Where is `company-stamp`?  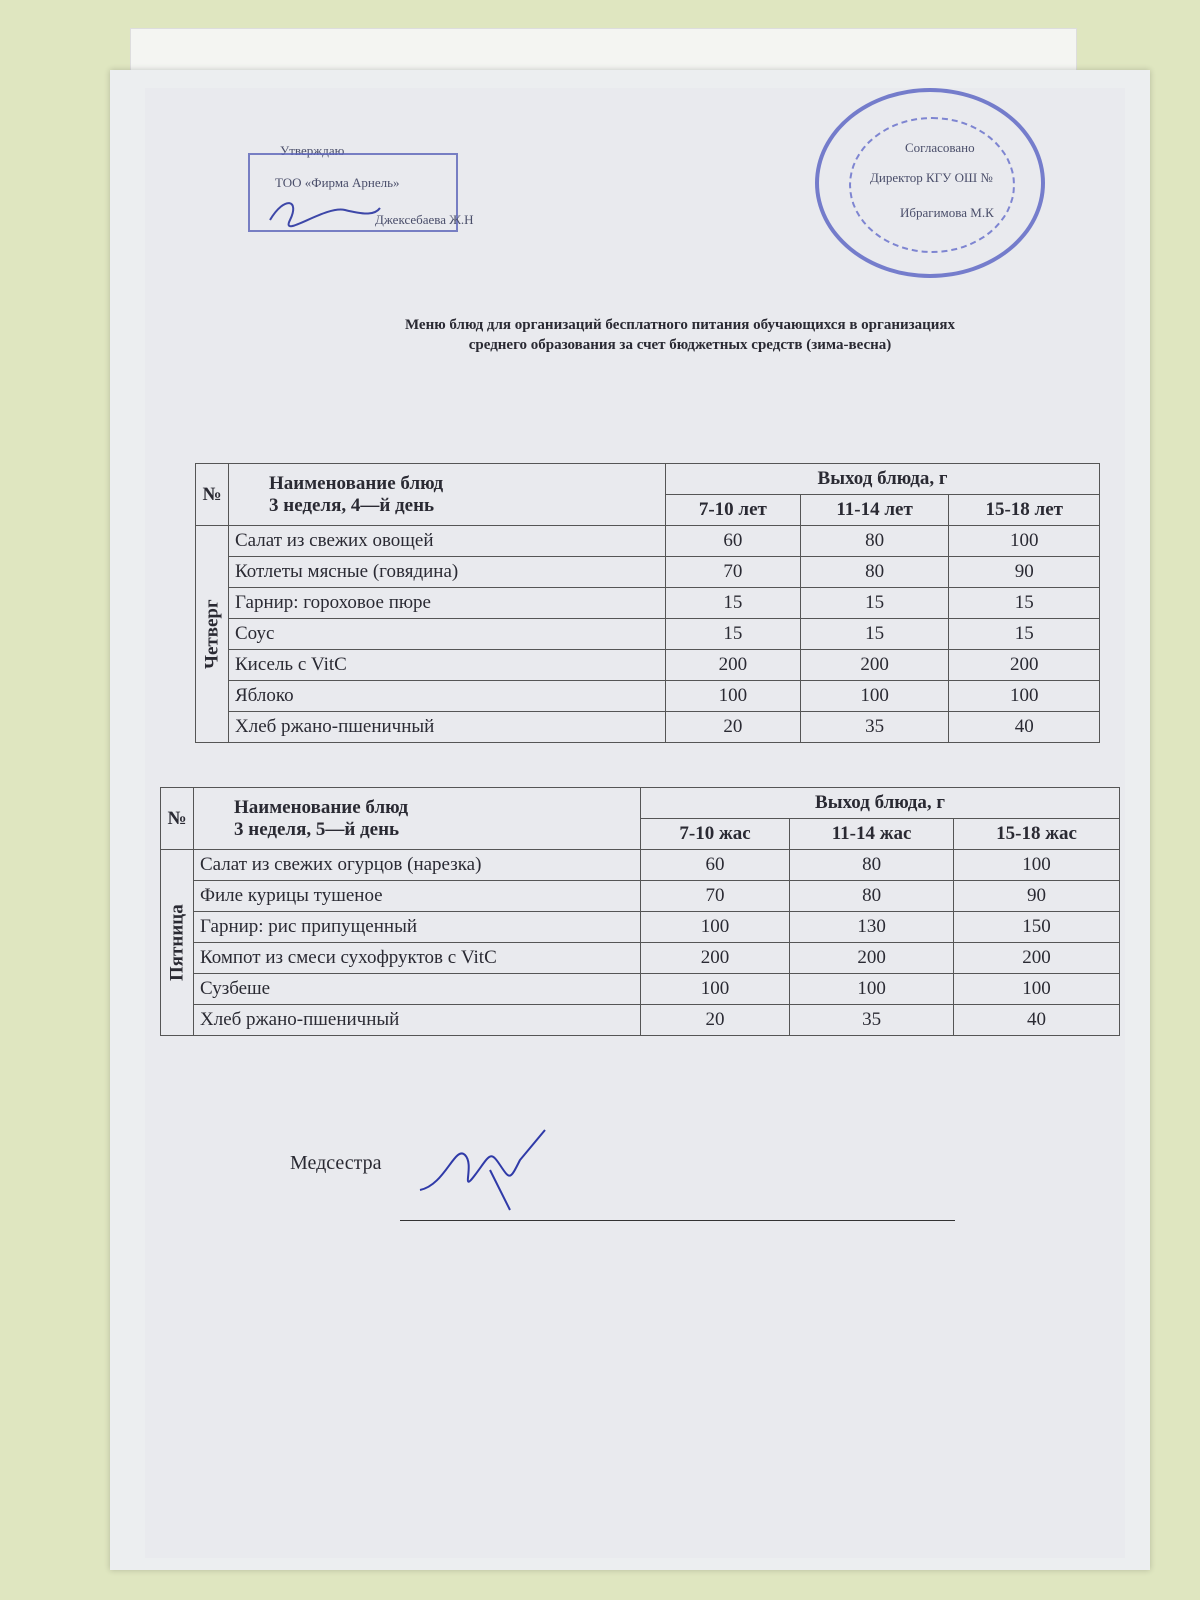 company-stamp is located at coordinates (353, 192).